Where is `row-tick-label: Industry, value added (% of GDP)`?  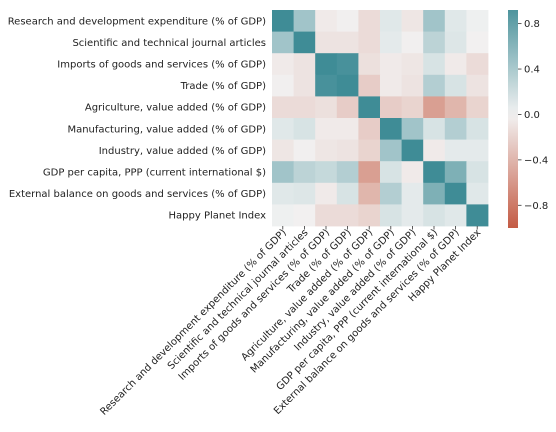 row-tick-label: Industry, value added (% of GDP) is located at coordinates (182, 151).